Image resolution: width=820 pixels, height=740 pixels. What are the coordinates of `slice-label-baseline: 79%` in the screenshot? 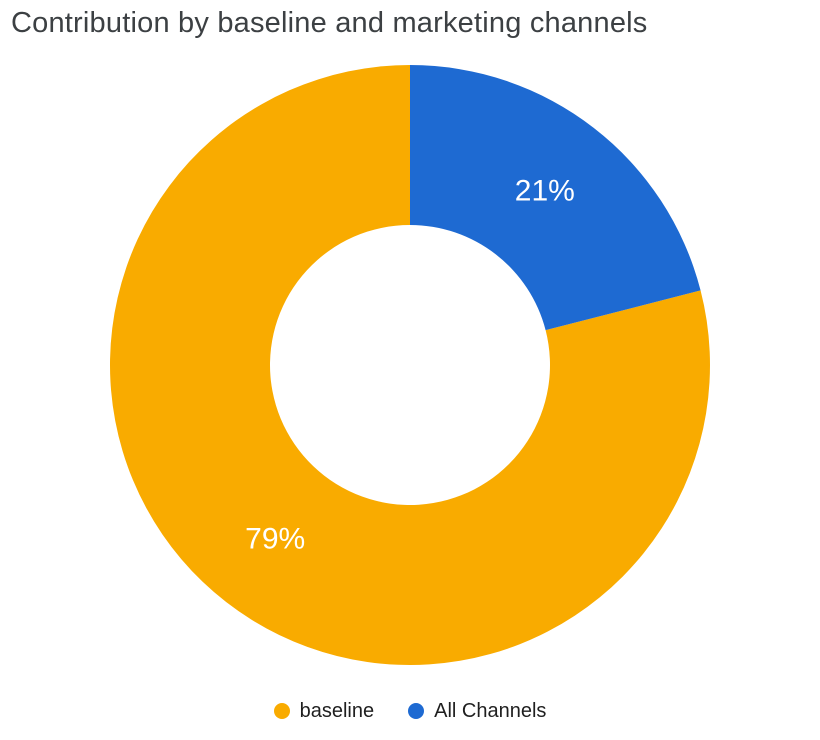 It's located at (275, 538).